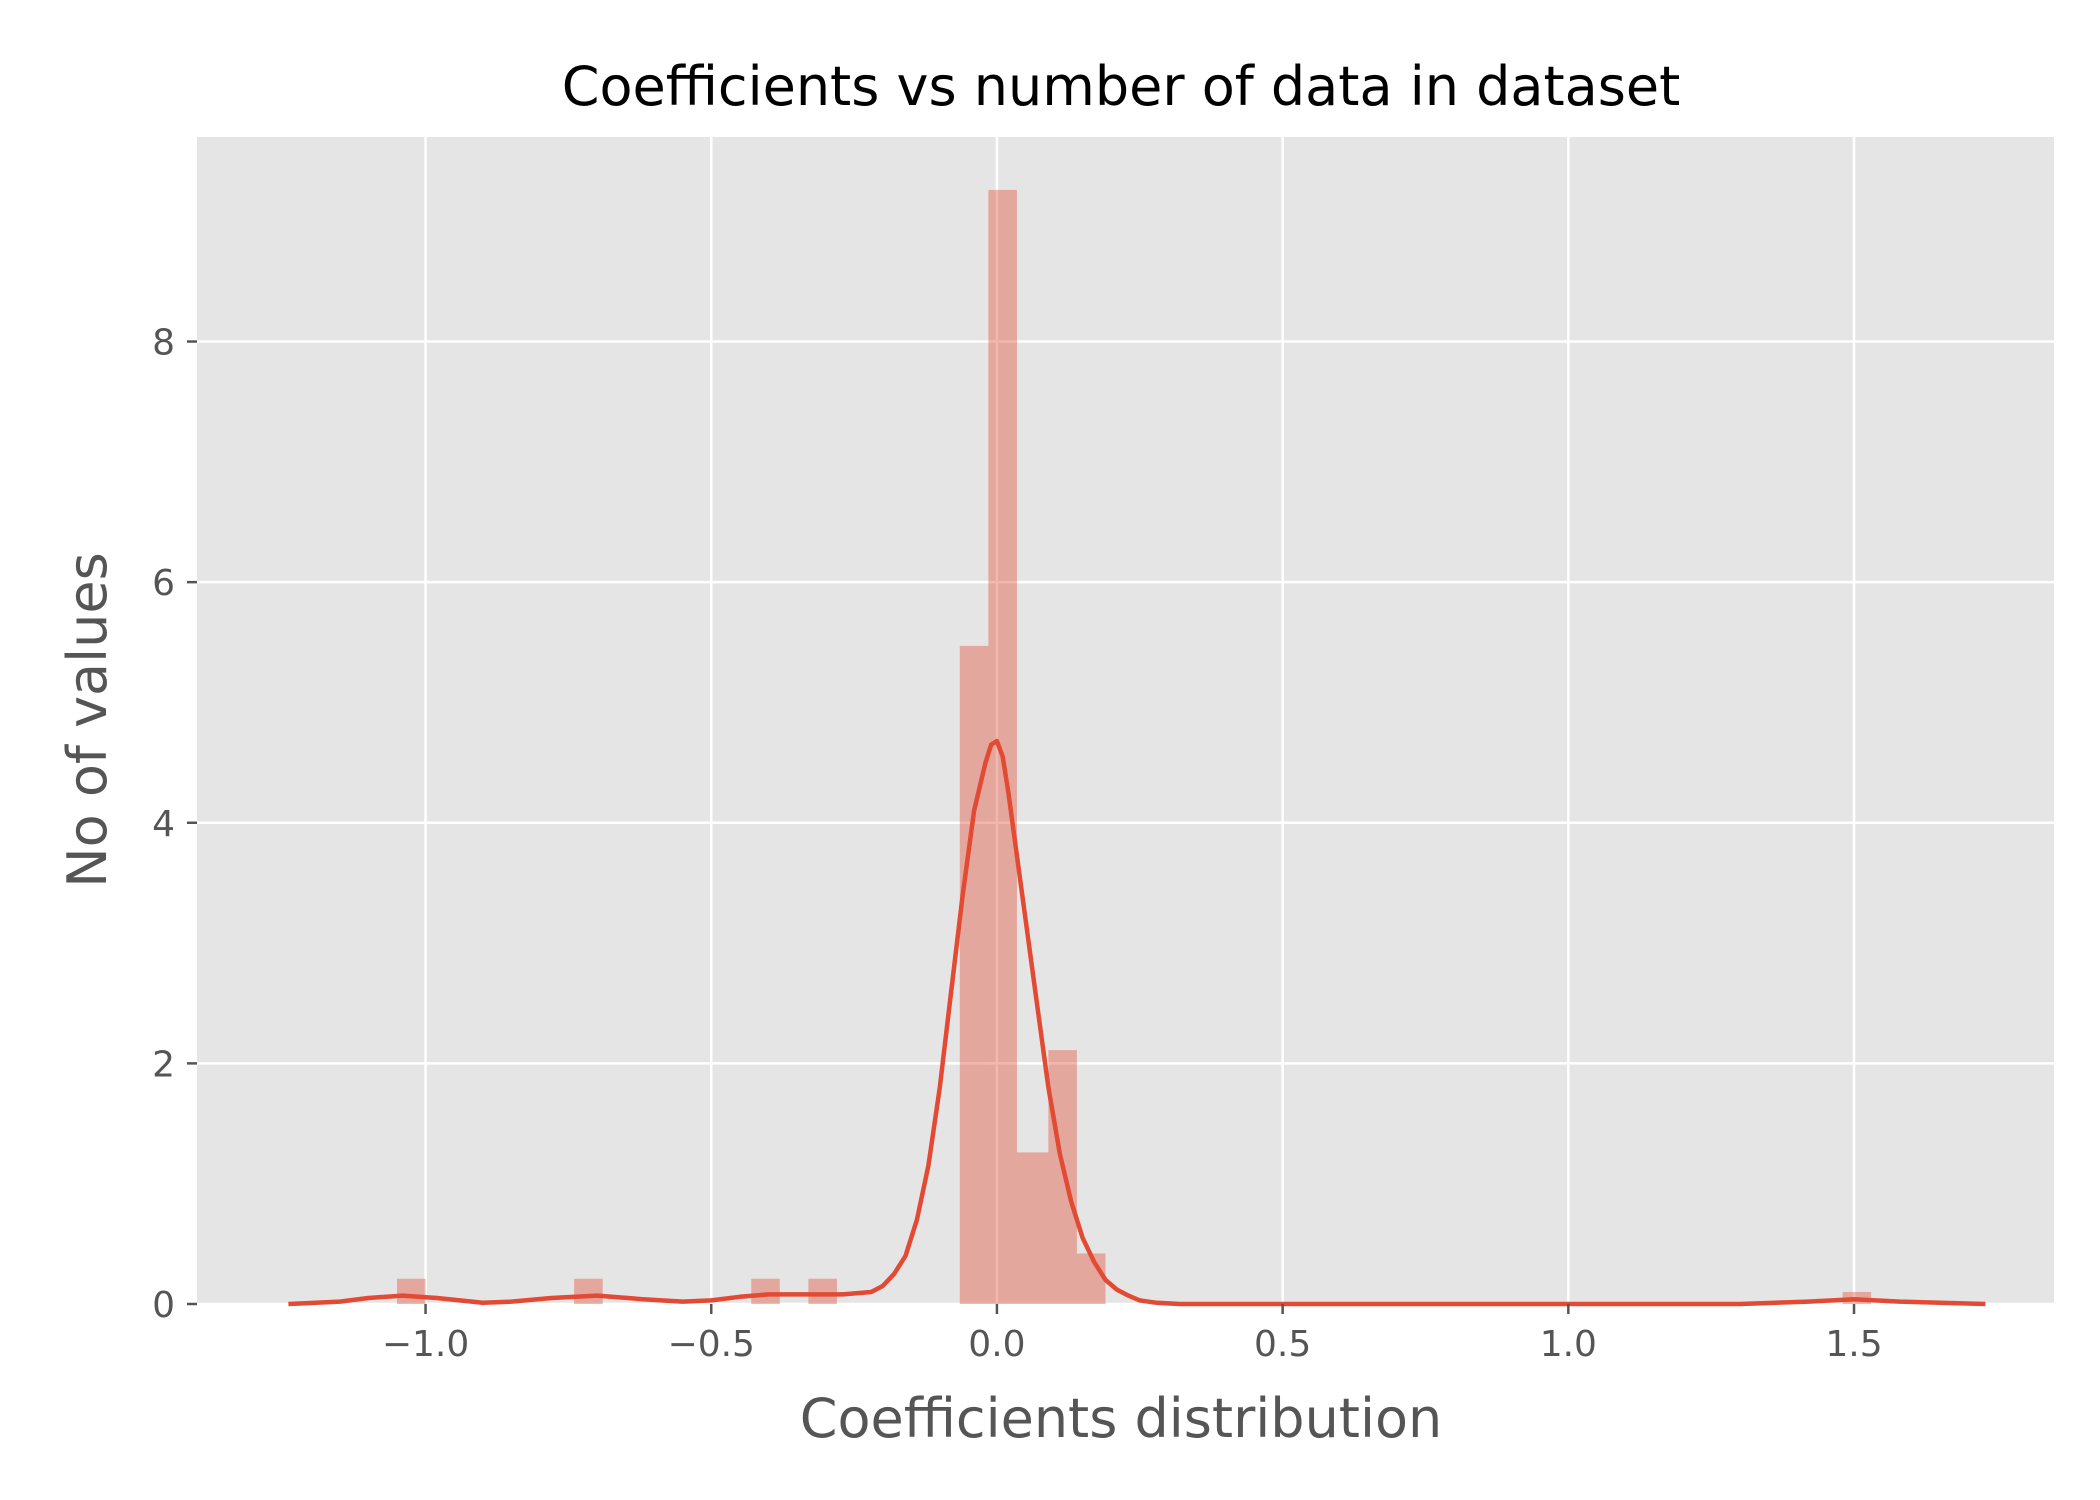  What do you see at coordinates (163, 583) in the screenshot?
I see `y-tick-label: 6` at bounding box center [163, 583].